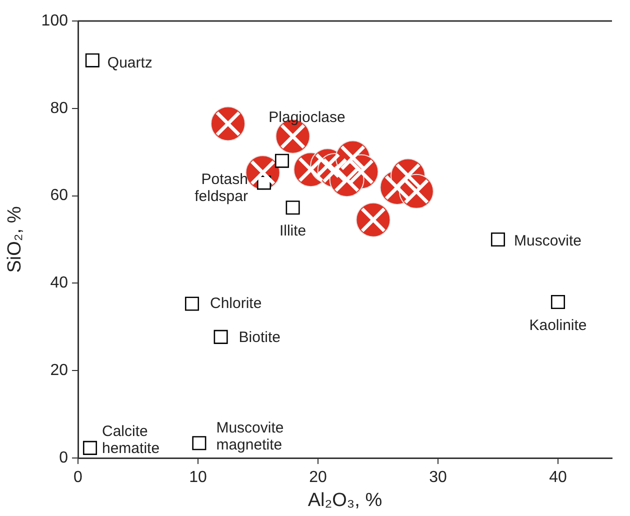 The width and height of the screenshot is (630, 516). I want to click on y-tick-label: 40, so click(59, 283).